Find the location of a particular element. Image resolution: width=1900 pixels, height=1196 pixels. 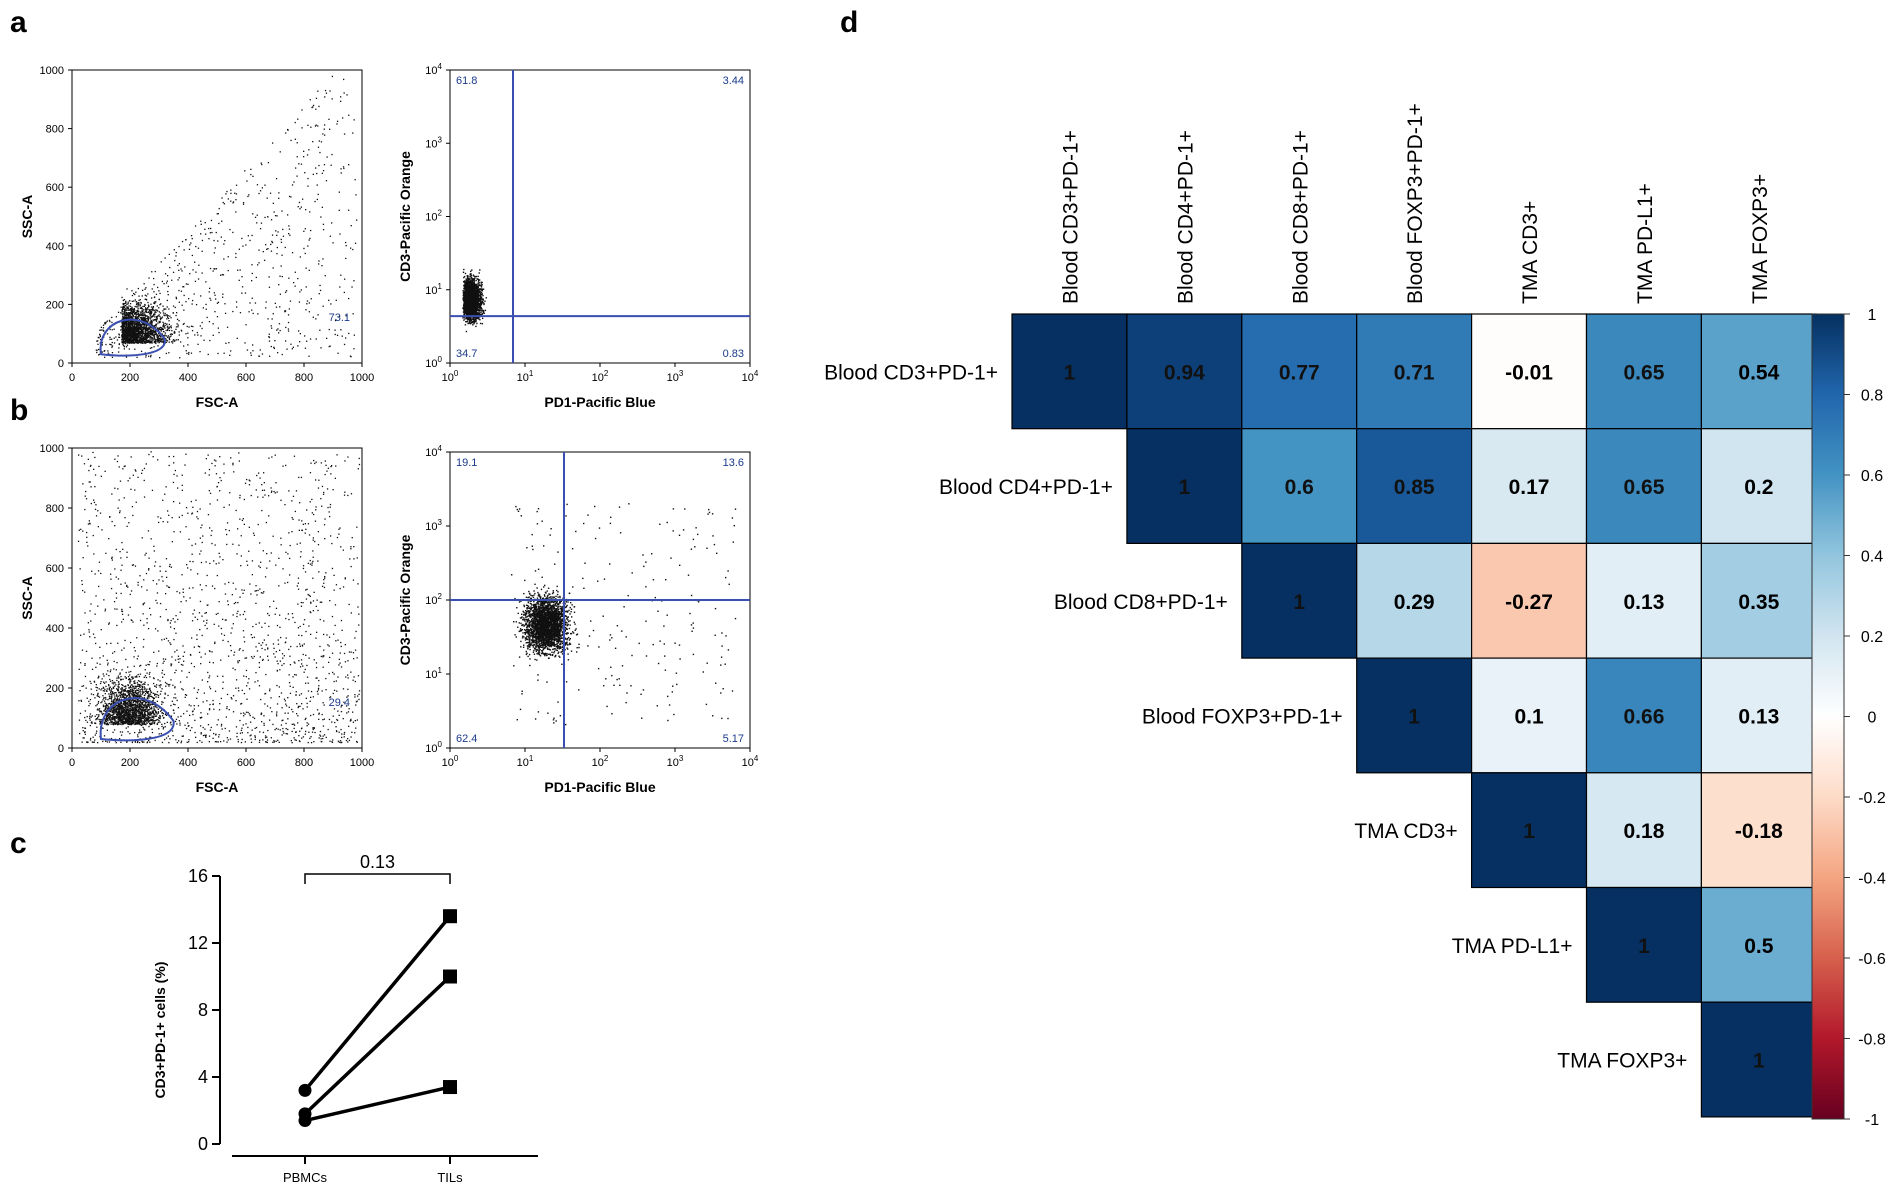

quadrant-upper-right-pct: 3.44 is located at coordinates (733, 81).